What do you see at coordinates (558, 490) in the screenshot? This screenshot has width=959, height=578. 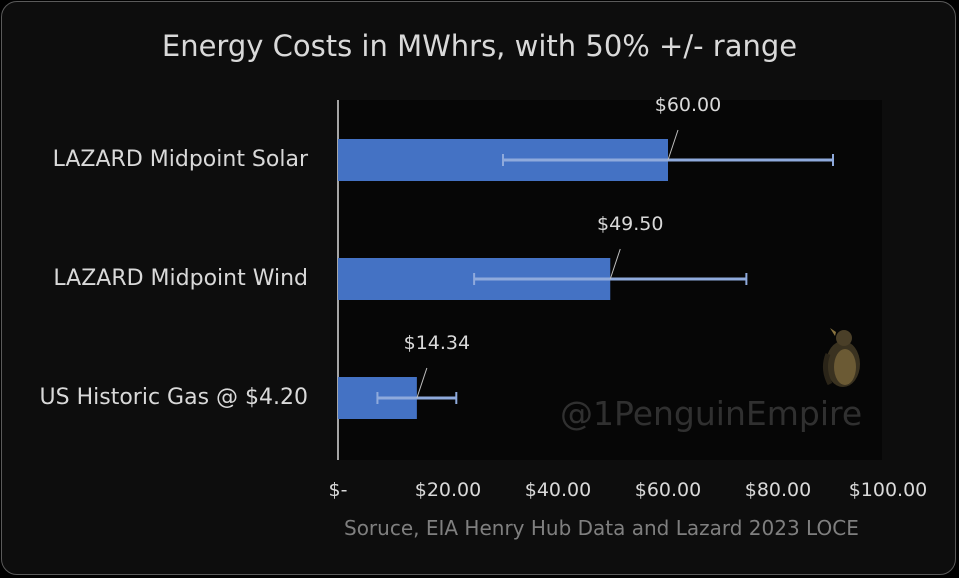 I see `x-tick-label: $40.00` at bounding box center [558, 490].